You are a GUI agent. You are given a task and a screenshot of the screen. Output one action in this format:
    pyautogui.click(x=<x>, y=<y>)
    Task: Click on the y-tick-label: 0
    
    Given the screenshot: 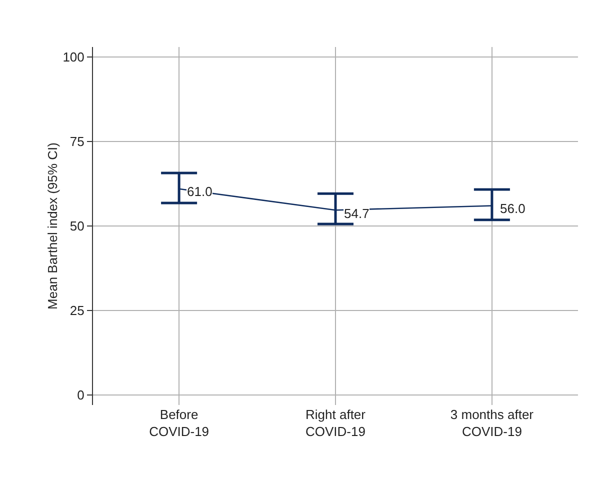 What is the action you would take?
    pyautogui.click(x=80, y=394)
    